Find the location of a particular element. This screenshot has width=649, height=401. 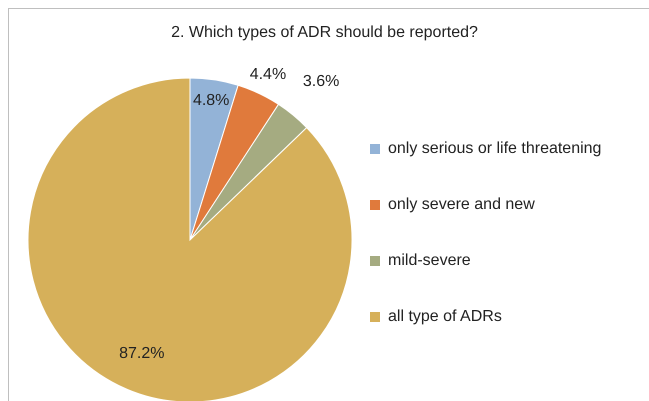

data-label: 4.8% is located at coordinates (211, 101).